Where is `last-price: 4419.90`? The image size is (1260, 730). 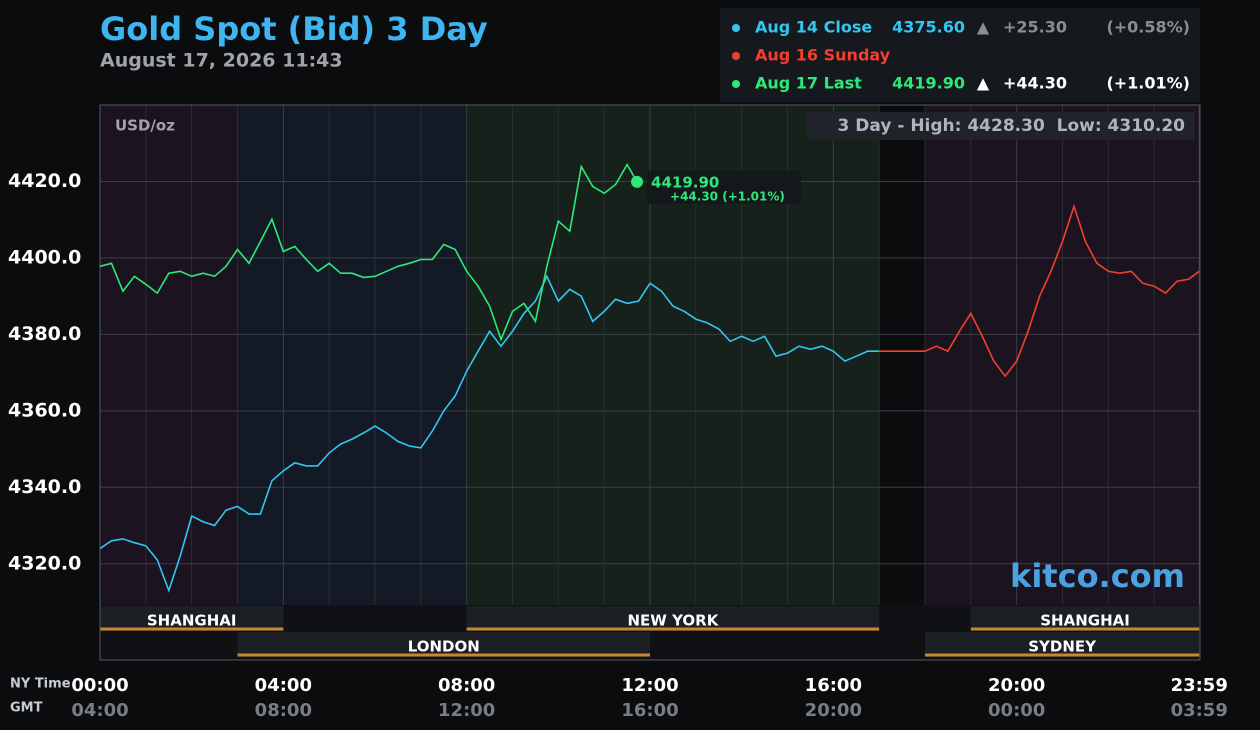
last-price: 4419.90 is located at coordinates (685, 182).